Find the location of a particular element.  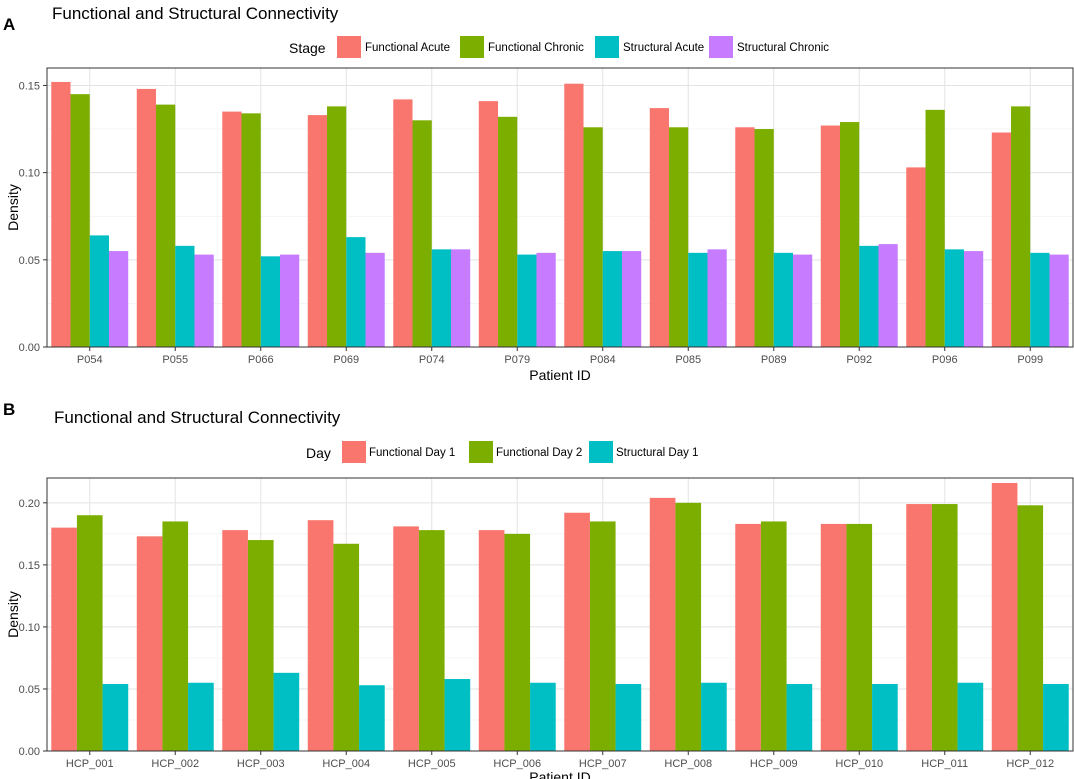

x-tick-label: HCP_007 is located at coordinates (603, 764).